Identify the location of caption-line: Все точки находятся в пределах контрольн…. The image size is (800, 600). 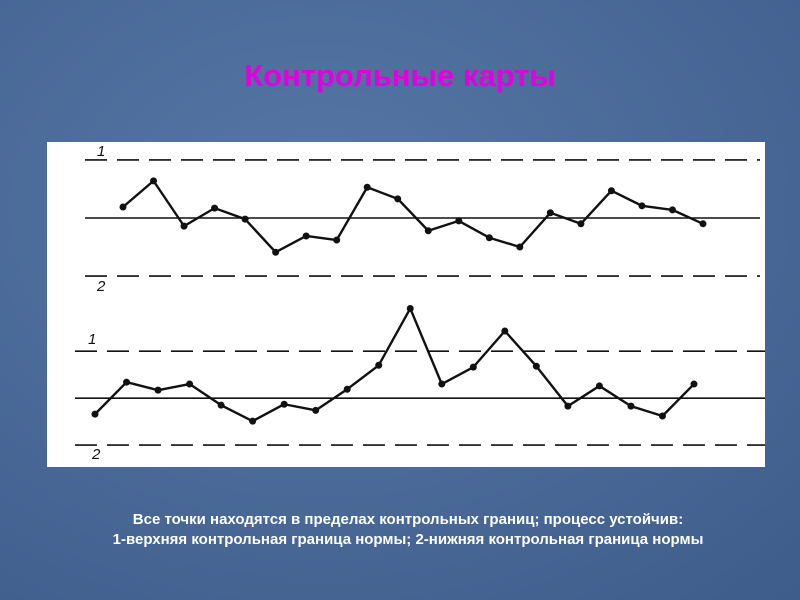
(408, 519).